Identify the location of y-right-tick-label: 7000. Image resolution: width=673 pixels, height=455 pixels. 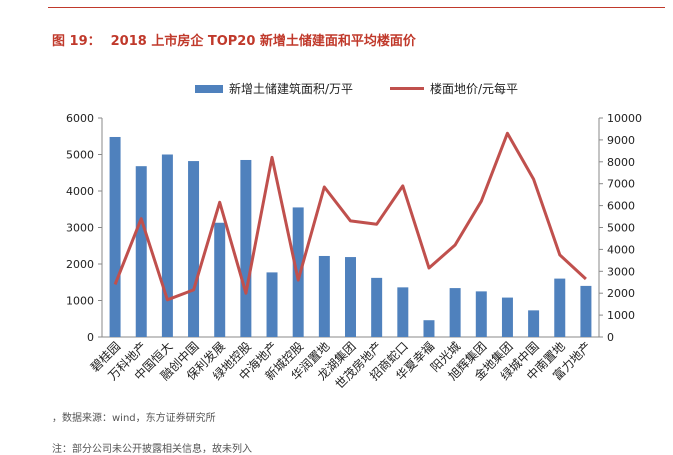
(621, 184).